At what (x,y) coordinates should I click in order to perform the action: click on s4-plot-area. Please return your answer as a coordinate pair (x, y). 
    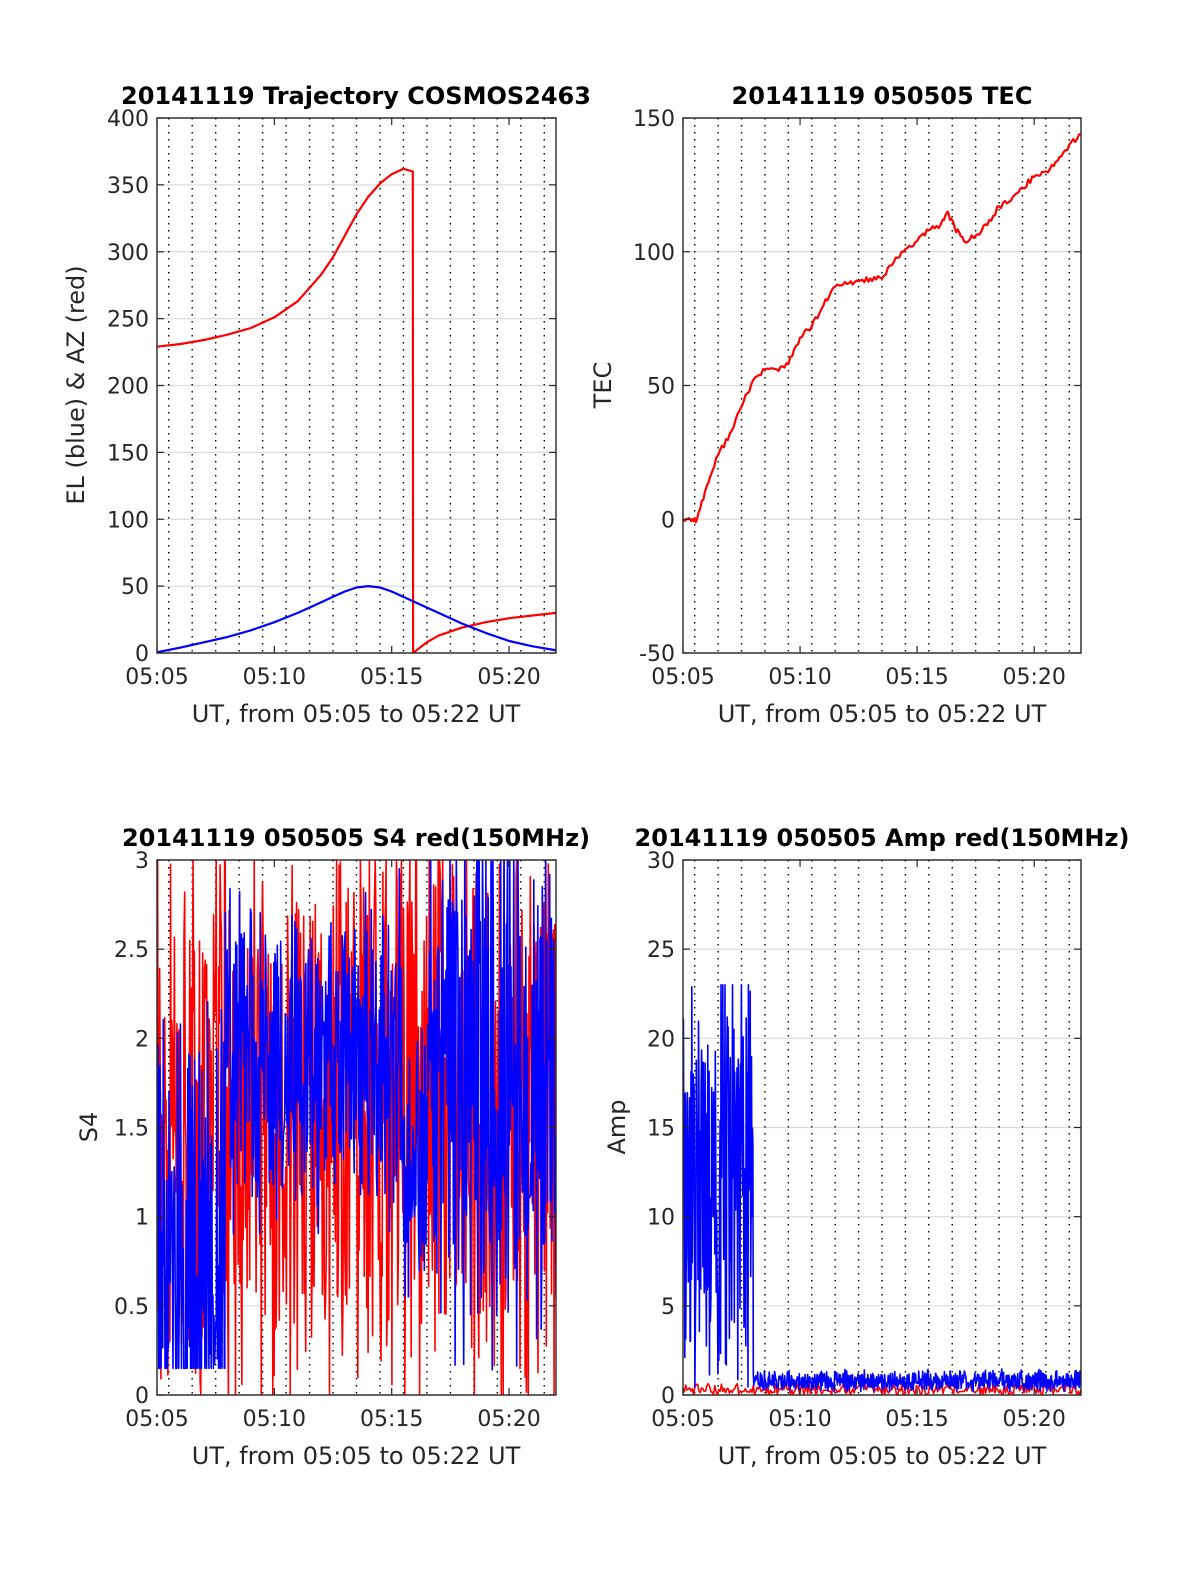
    Looking at the image, I should click on (356, 1127).